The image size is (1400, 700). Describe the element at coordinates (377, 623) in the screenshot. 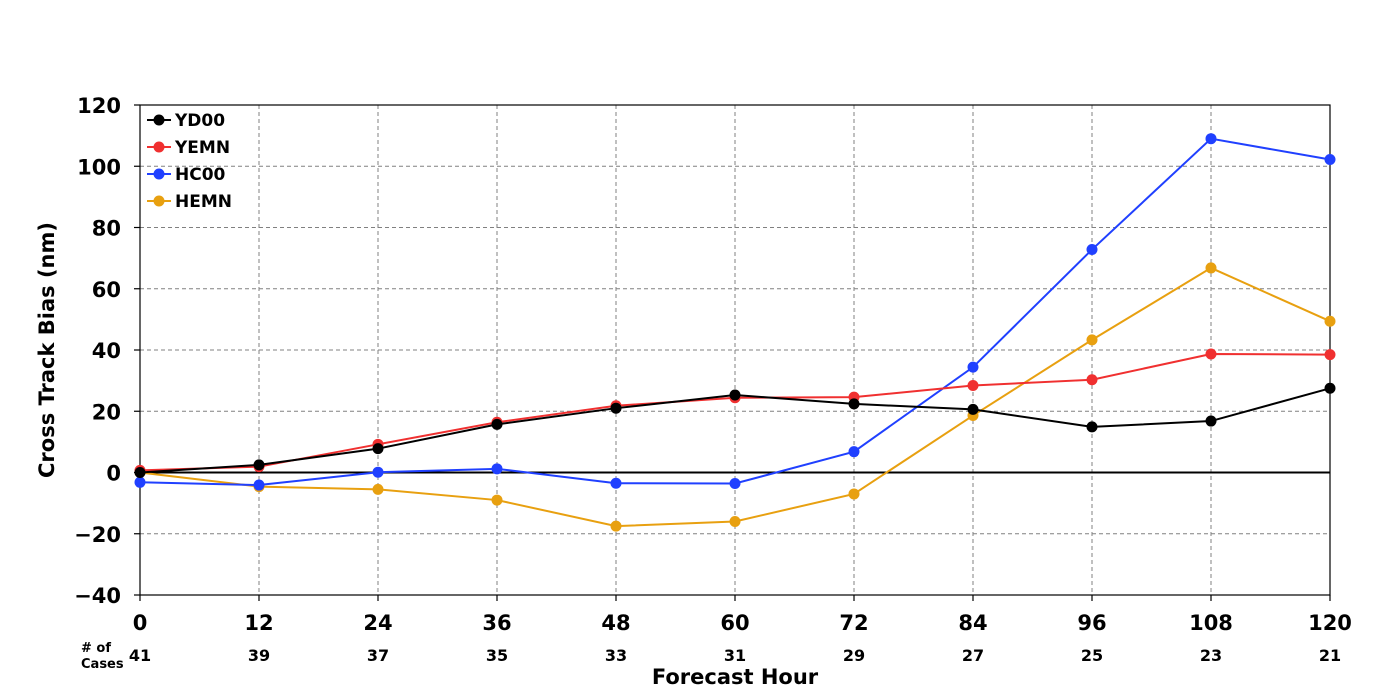

I see `x-tick-label: 24` at that location.